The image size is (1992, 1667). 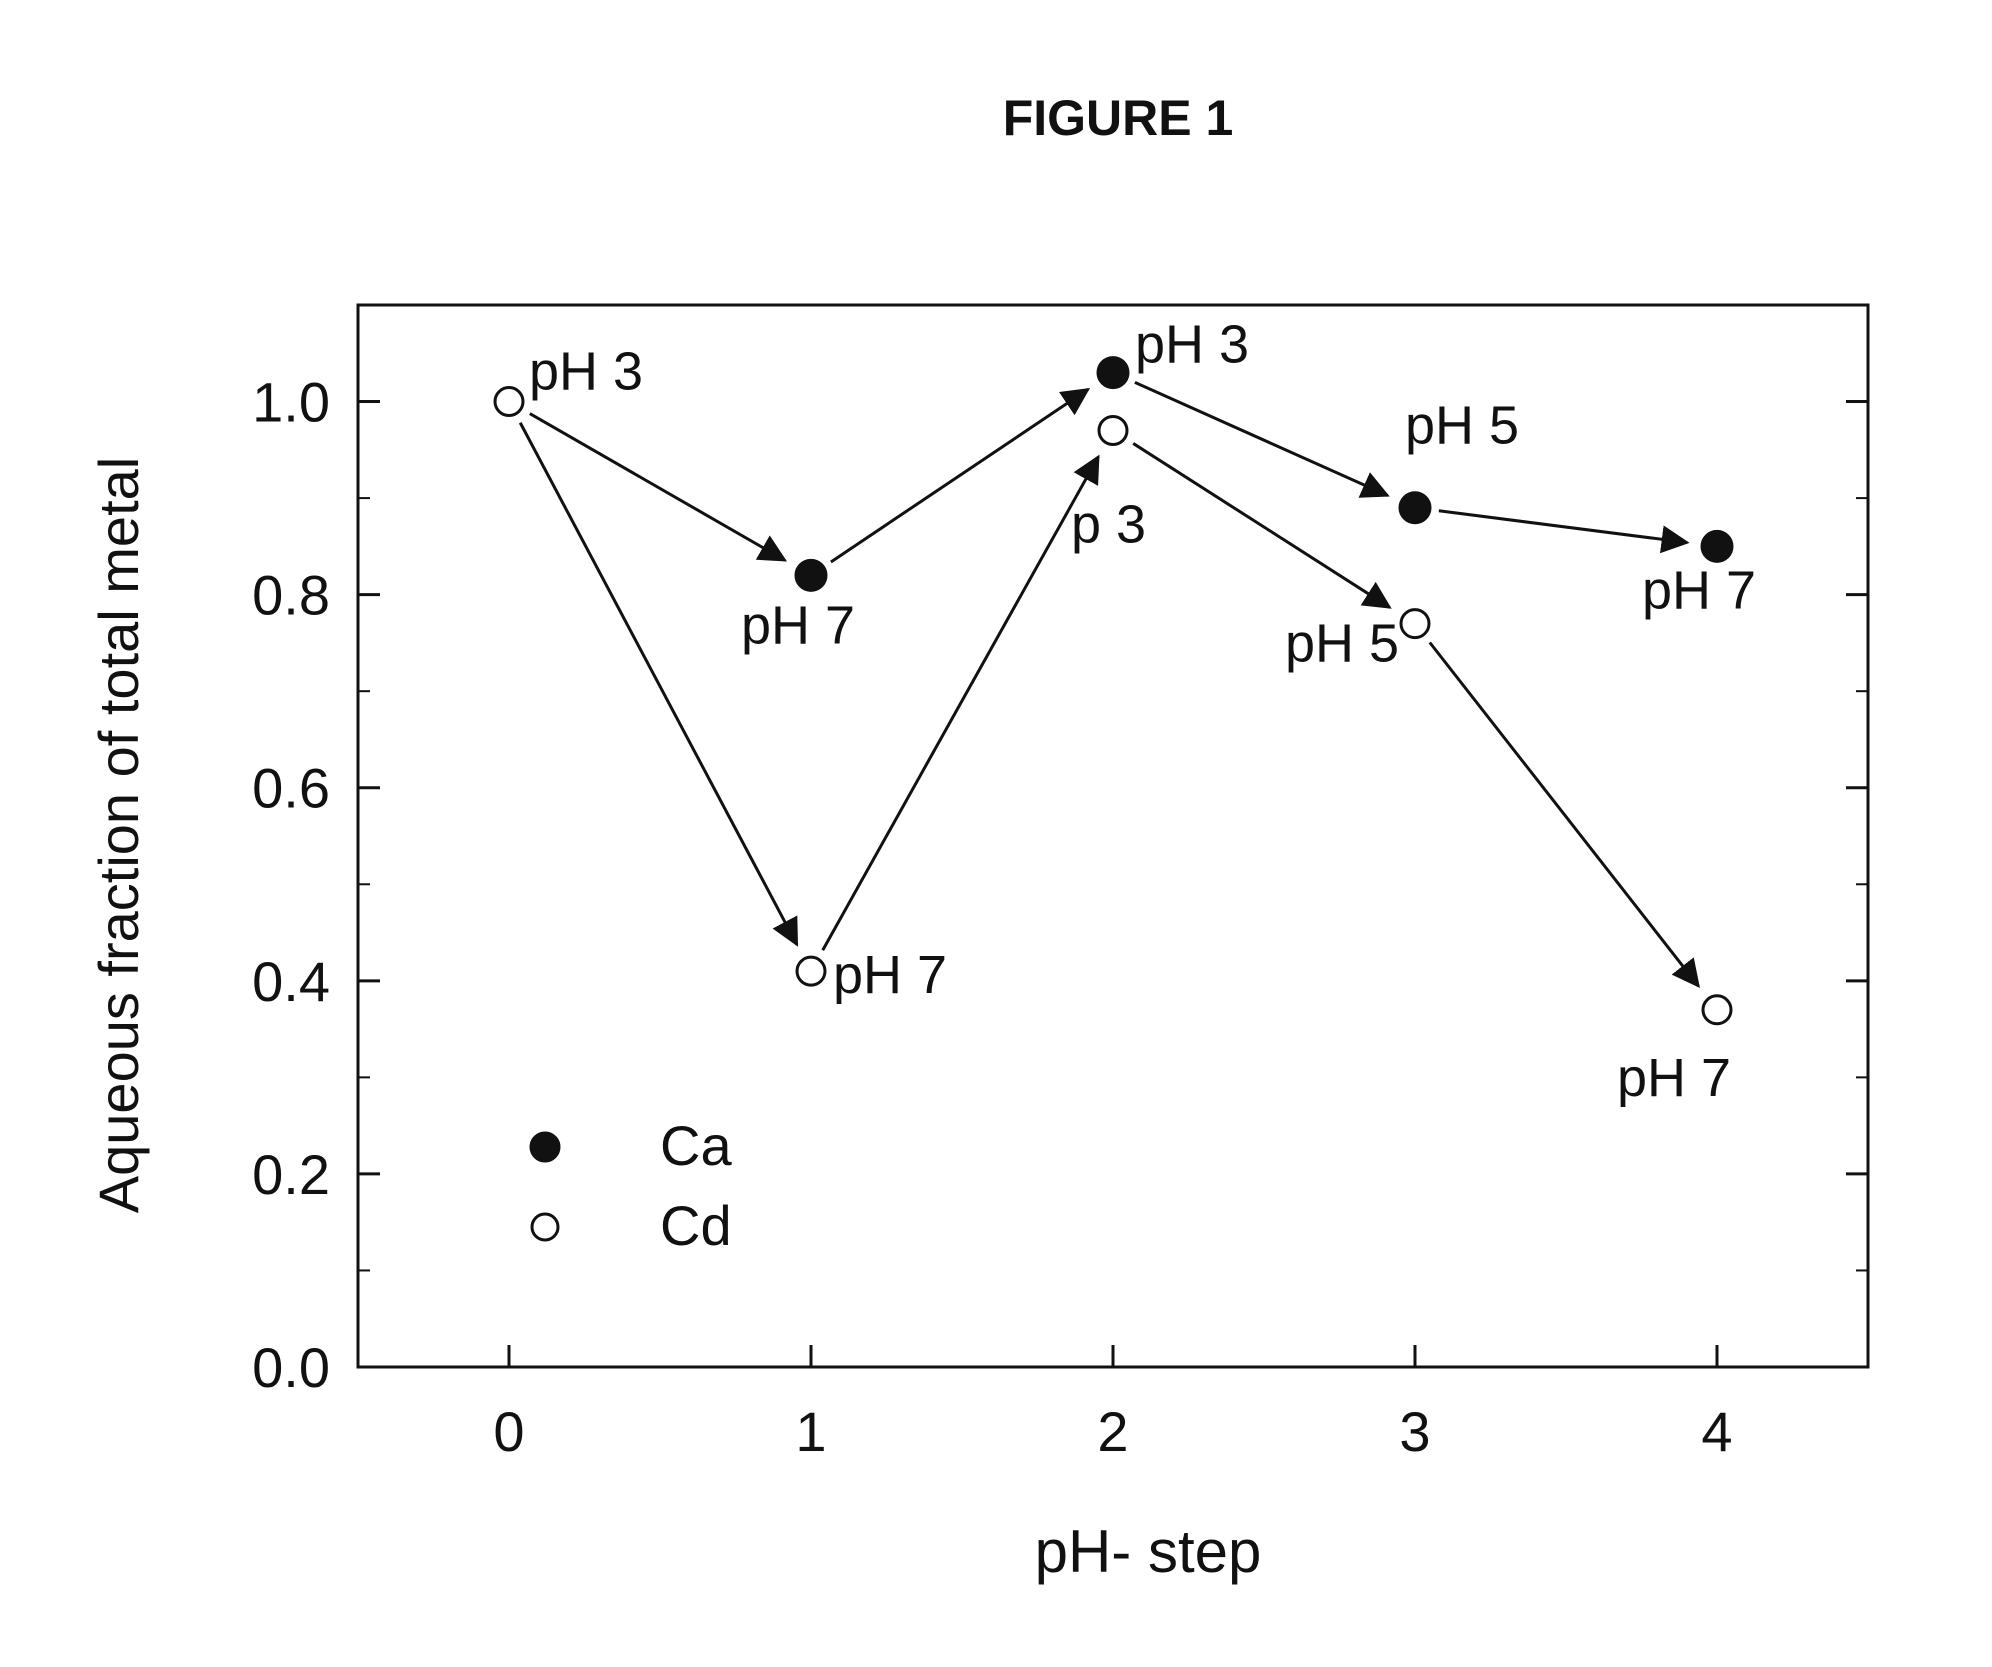 I want to click on ca-point-label: pH 3, so click(x=1192, y=345).